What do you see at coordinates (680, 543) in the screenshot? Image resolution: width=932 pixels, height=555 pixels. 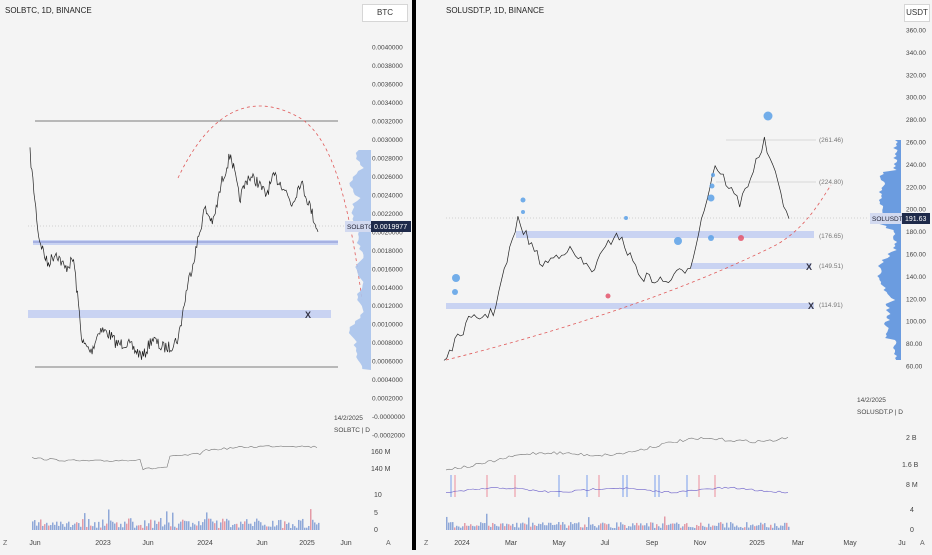 I see `time-axis: 2024 Mar May Jul Sep Nov 2025 Mar May Ju` at bounding box center [680, 543].